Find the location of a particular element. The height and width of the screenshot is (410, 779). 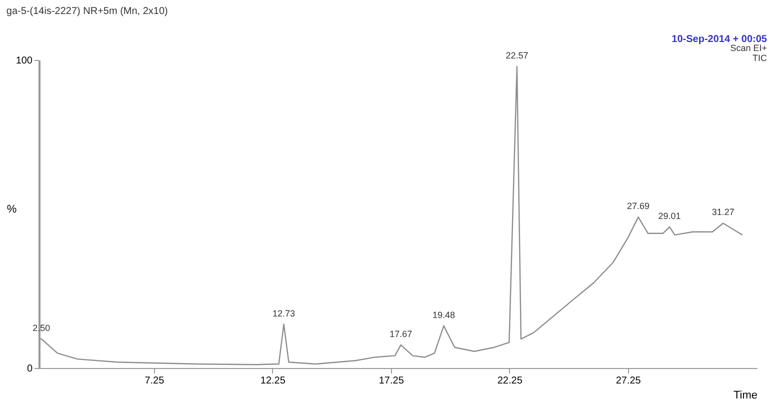

x-tick-label: 17.25 is located at coordinates (391, 381).